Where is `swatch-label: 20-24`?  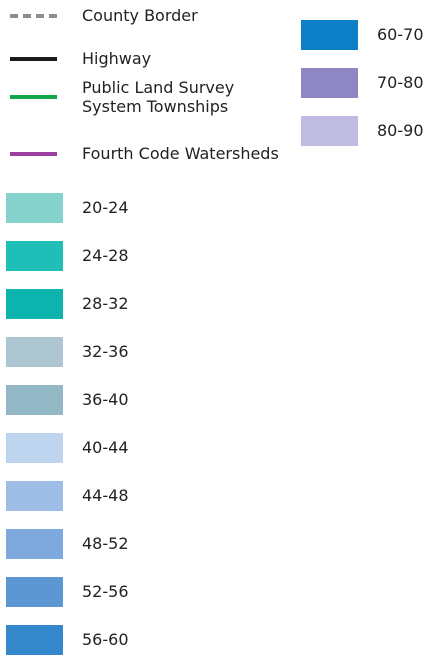 swatch-label: 20-24 is located at coordinates (105, 207).